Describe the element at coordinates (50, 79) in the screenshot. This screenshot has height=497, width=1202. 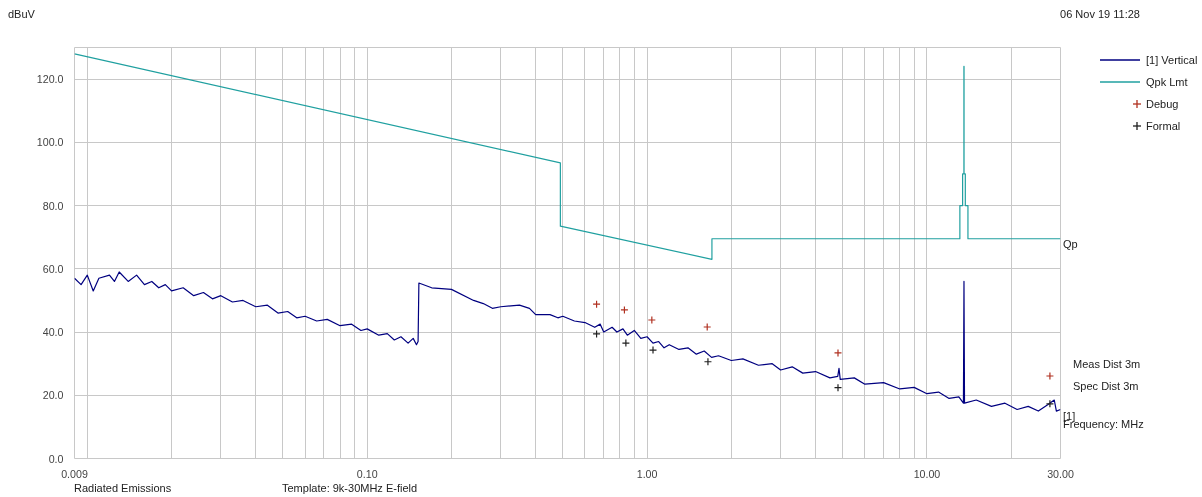
I see `y-tick-label: 120.0` at that location.